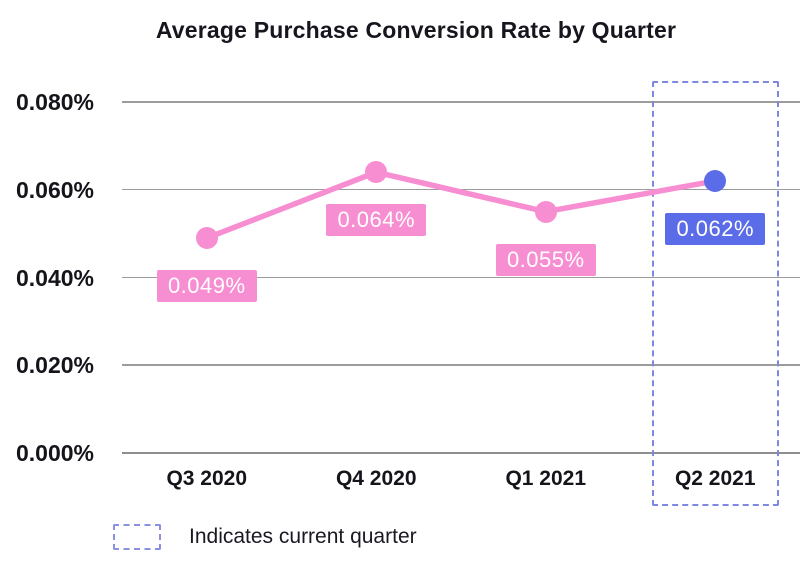  I want to click on x-axis-tick-label-q3-2020: Q3 2020, so click(207, 478).